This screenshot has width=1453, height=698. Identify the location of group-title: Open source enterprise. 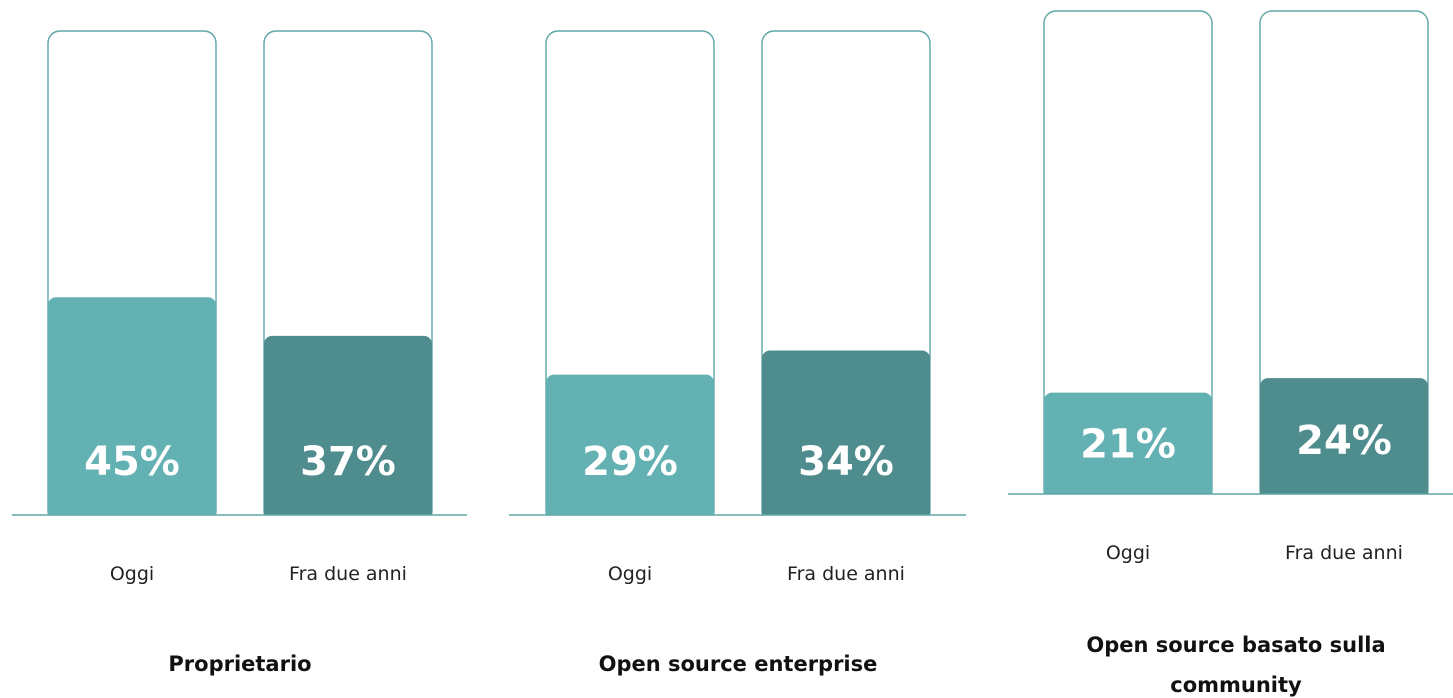
(738, 664).